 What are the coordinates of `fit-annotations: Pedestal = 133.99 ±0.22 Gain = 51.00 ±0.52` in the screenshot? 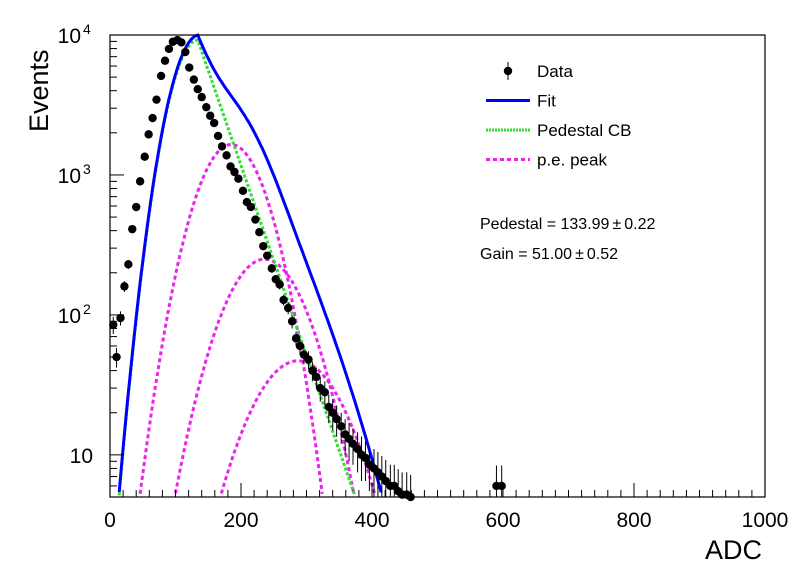 It's located at (567, 239).